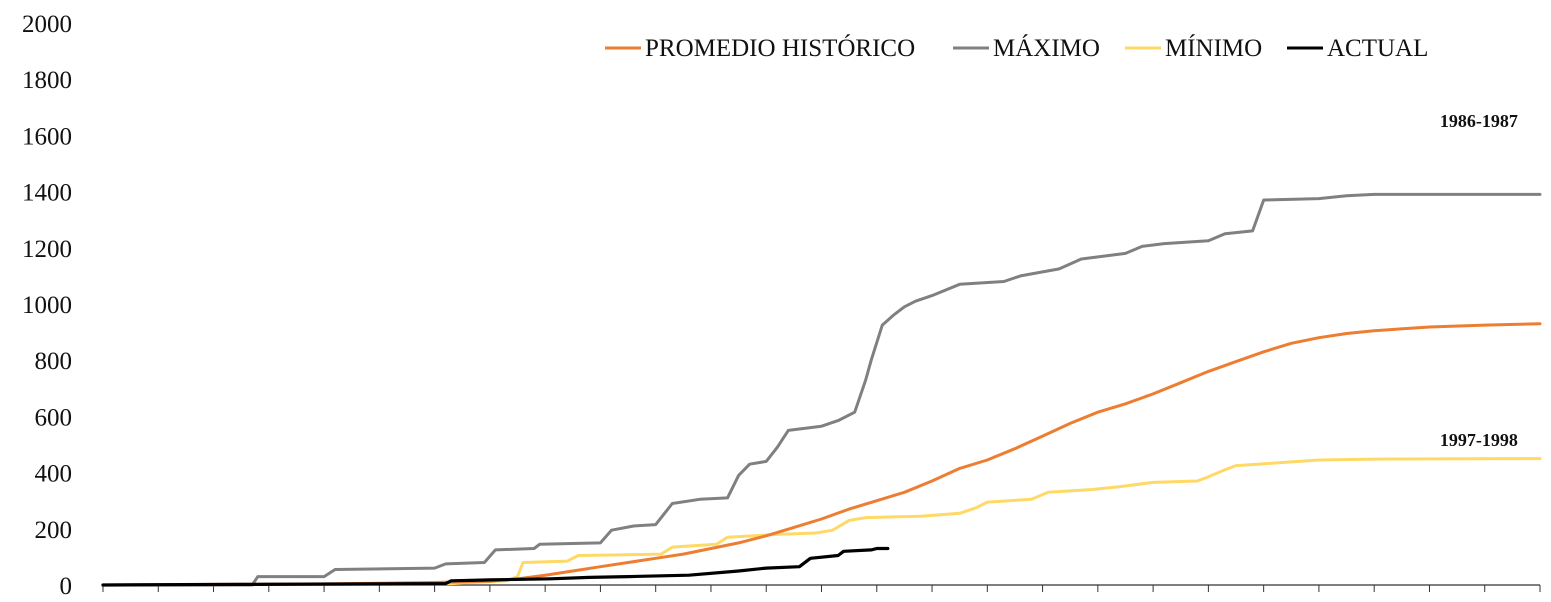  I want to click on y-tick-label: 1800, so click(47, 80).